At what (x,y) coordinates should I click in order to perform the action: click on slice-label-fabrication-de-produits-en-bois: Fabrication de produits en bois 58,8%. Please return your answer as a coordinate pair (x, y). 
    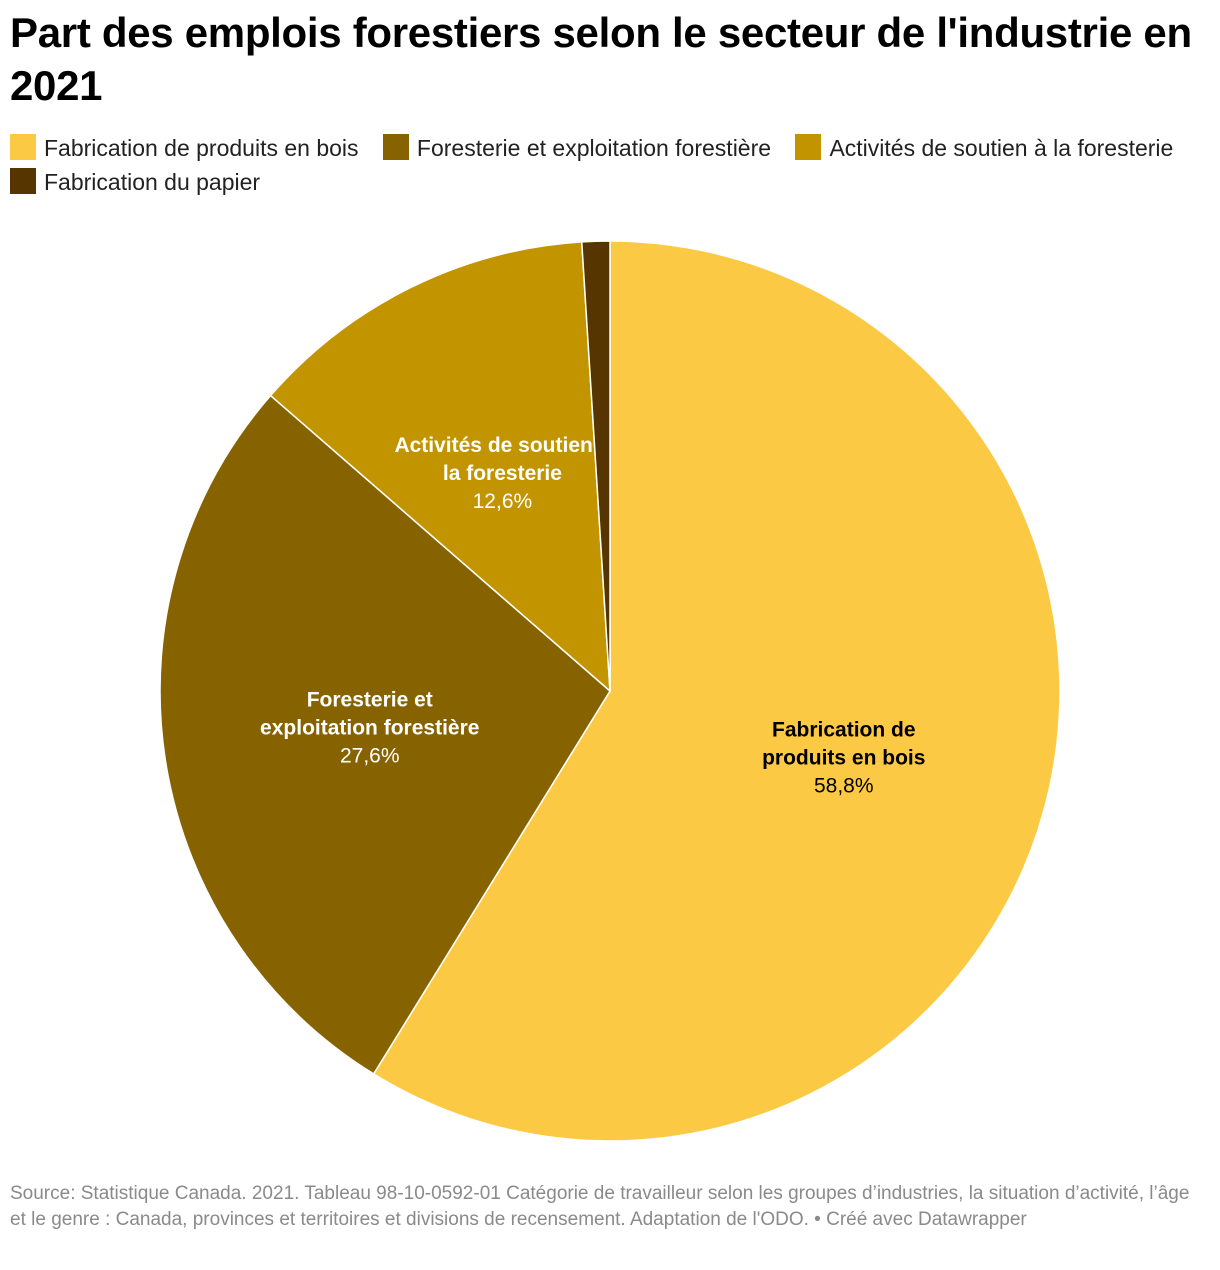
    Looking at the image, I should click on (843, 757).